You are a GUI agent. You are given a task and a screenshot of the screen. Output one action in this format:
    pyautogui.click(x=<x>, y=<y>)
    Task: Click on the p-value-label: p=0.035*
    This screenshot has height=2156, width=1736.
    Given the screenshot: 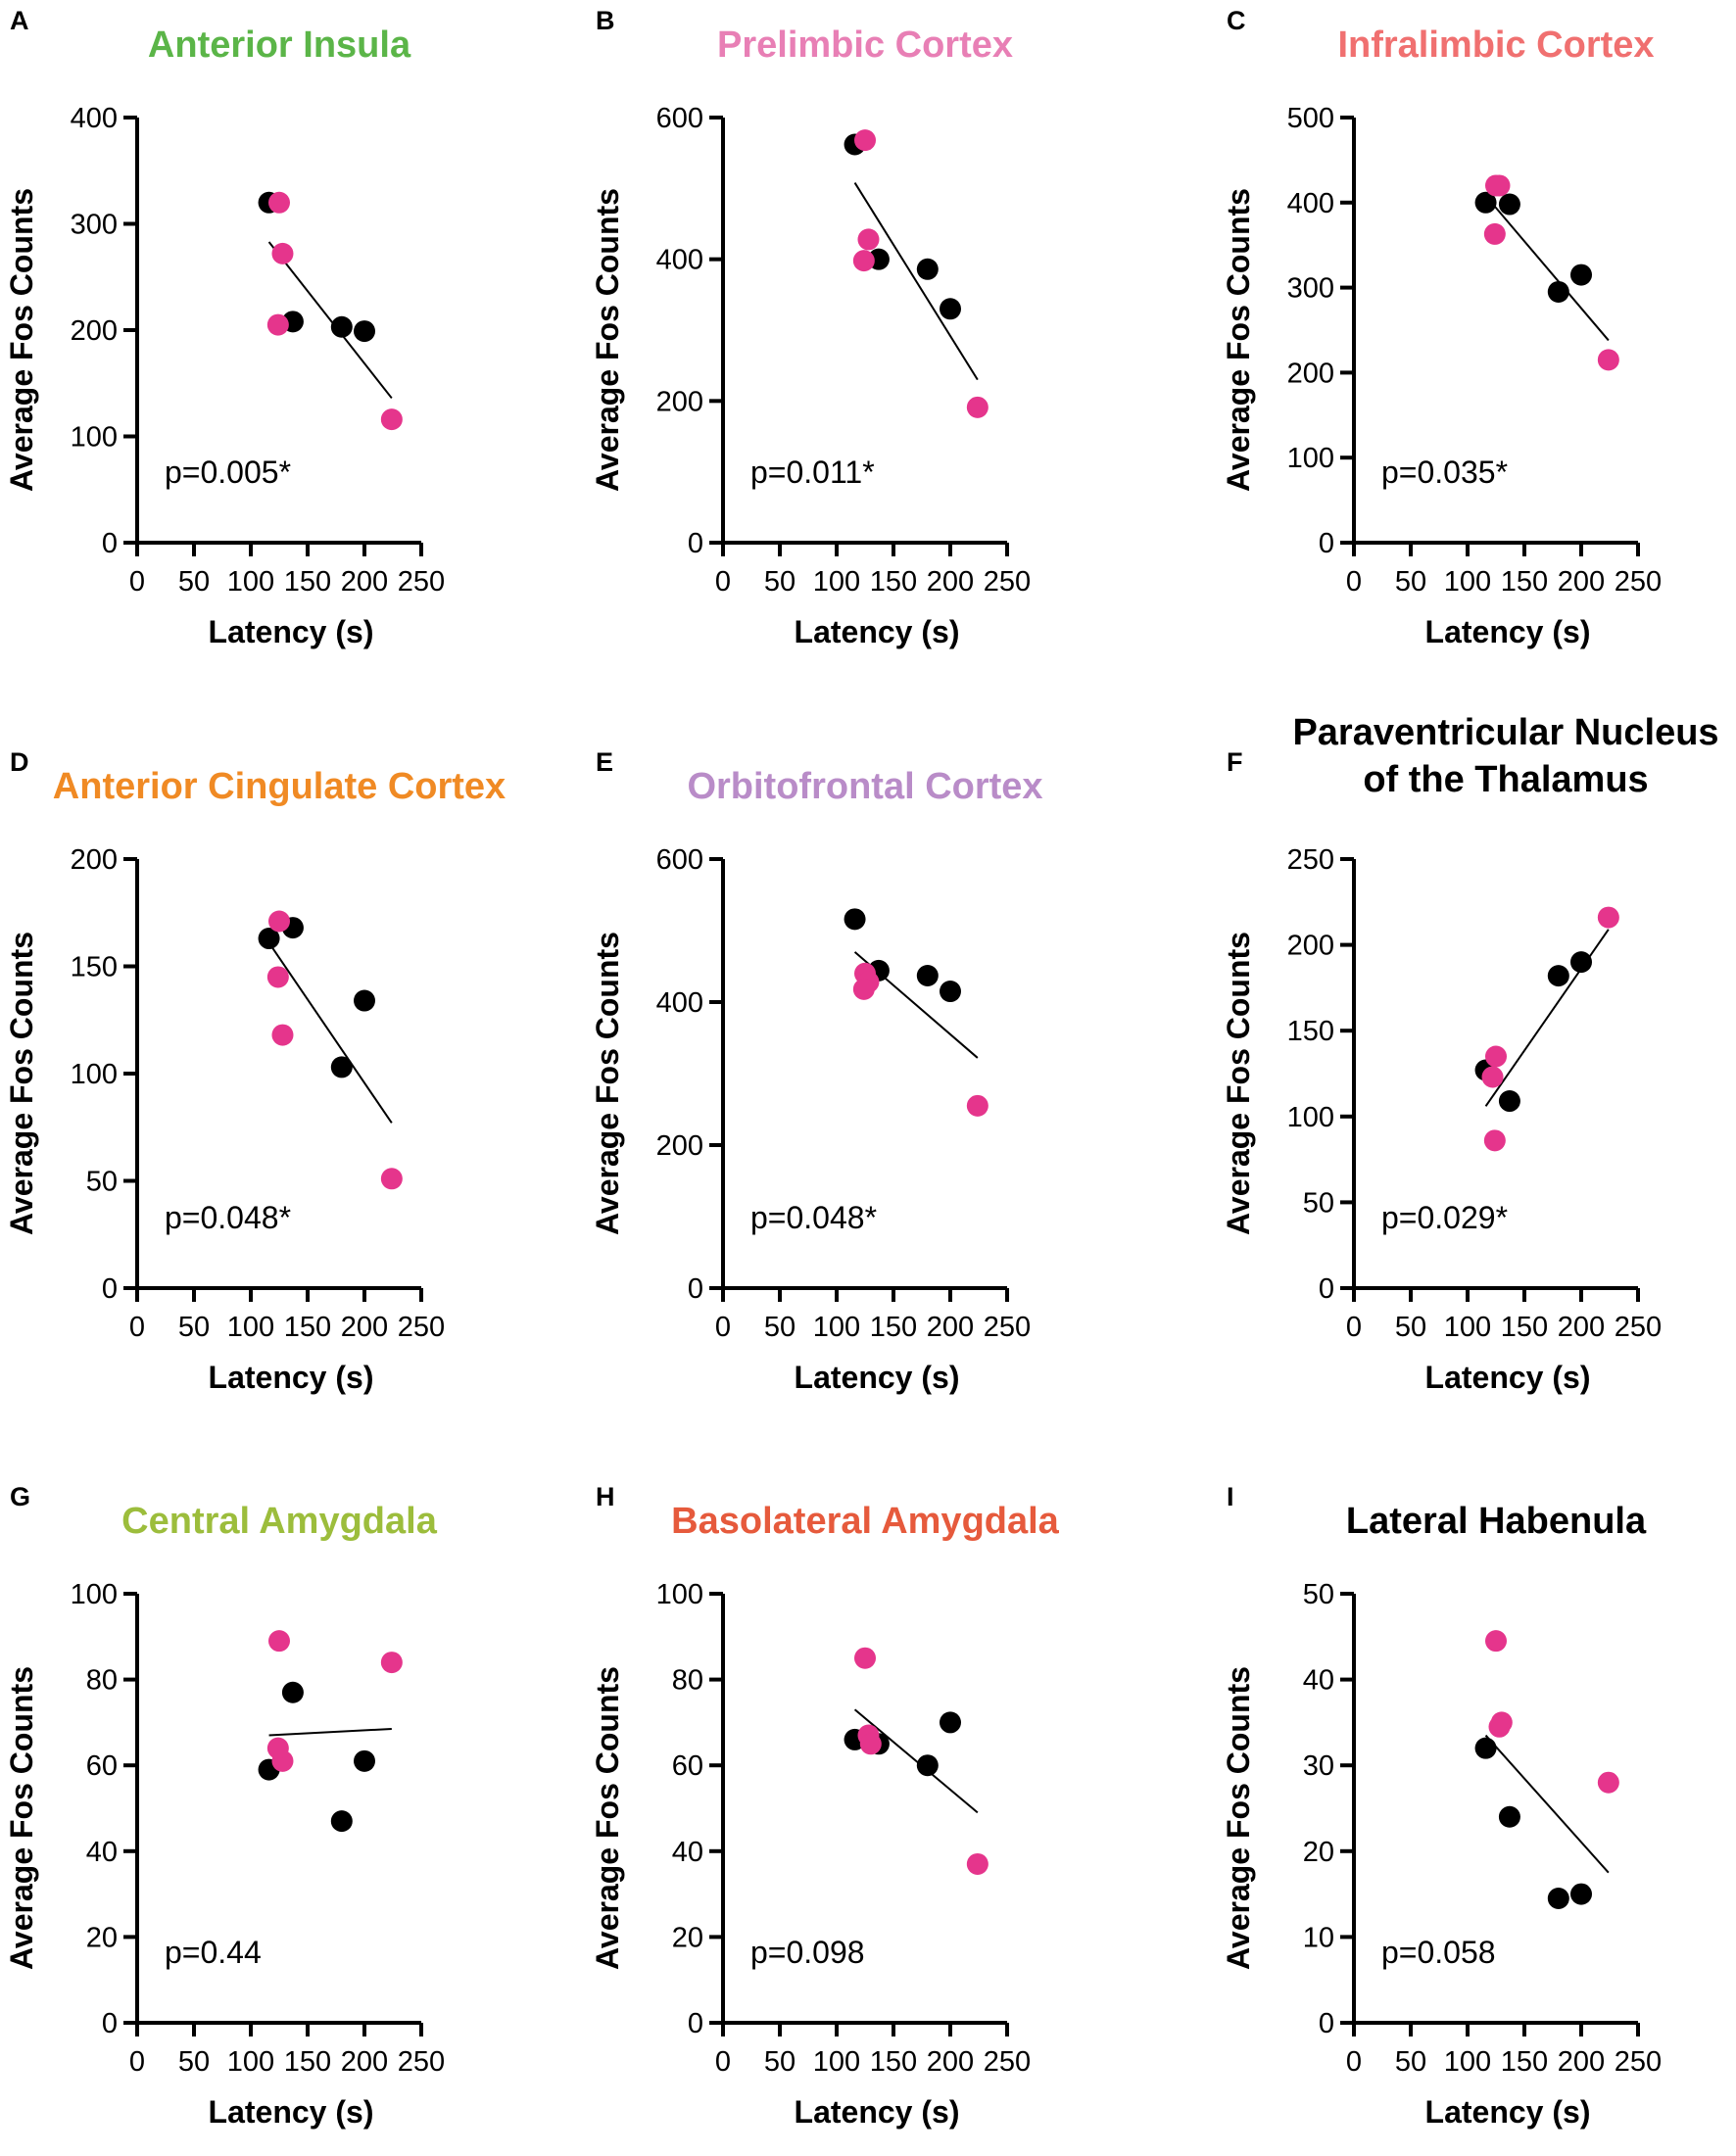 What is the action you would take?
    pyautogui.click(x=1444, y=472)
    